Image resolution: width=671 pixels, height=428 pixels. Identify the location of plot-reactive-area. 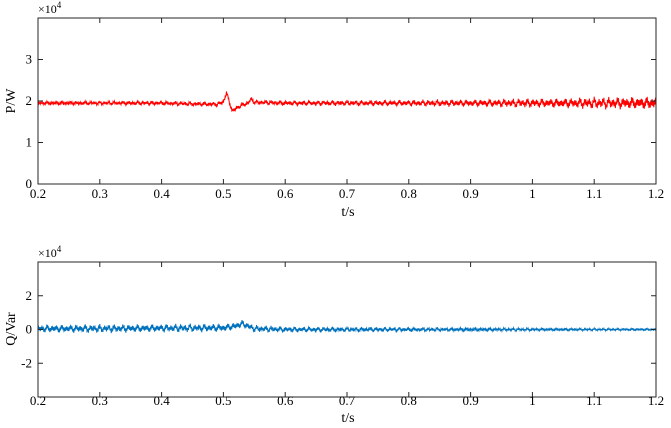
(347, 327).